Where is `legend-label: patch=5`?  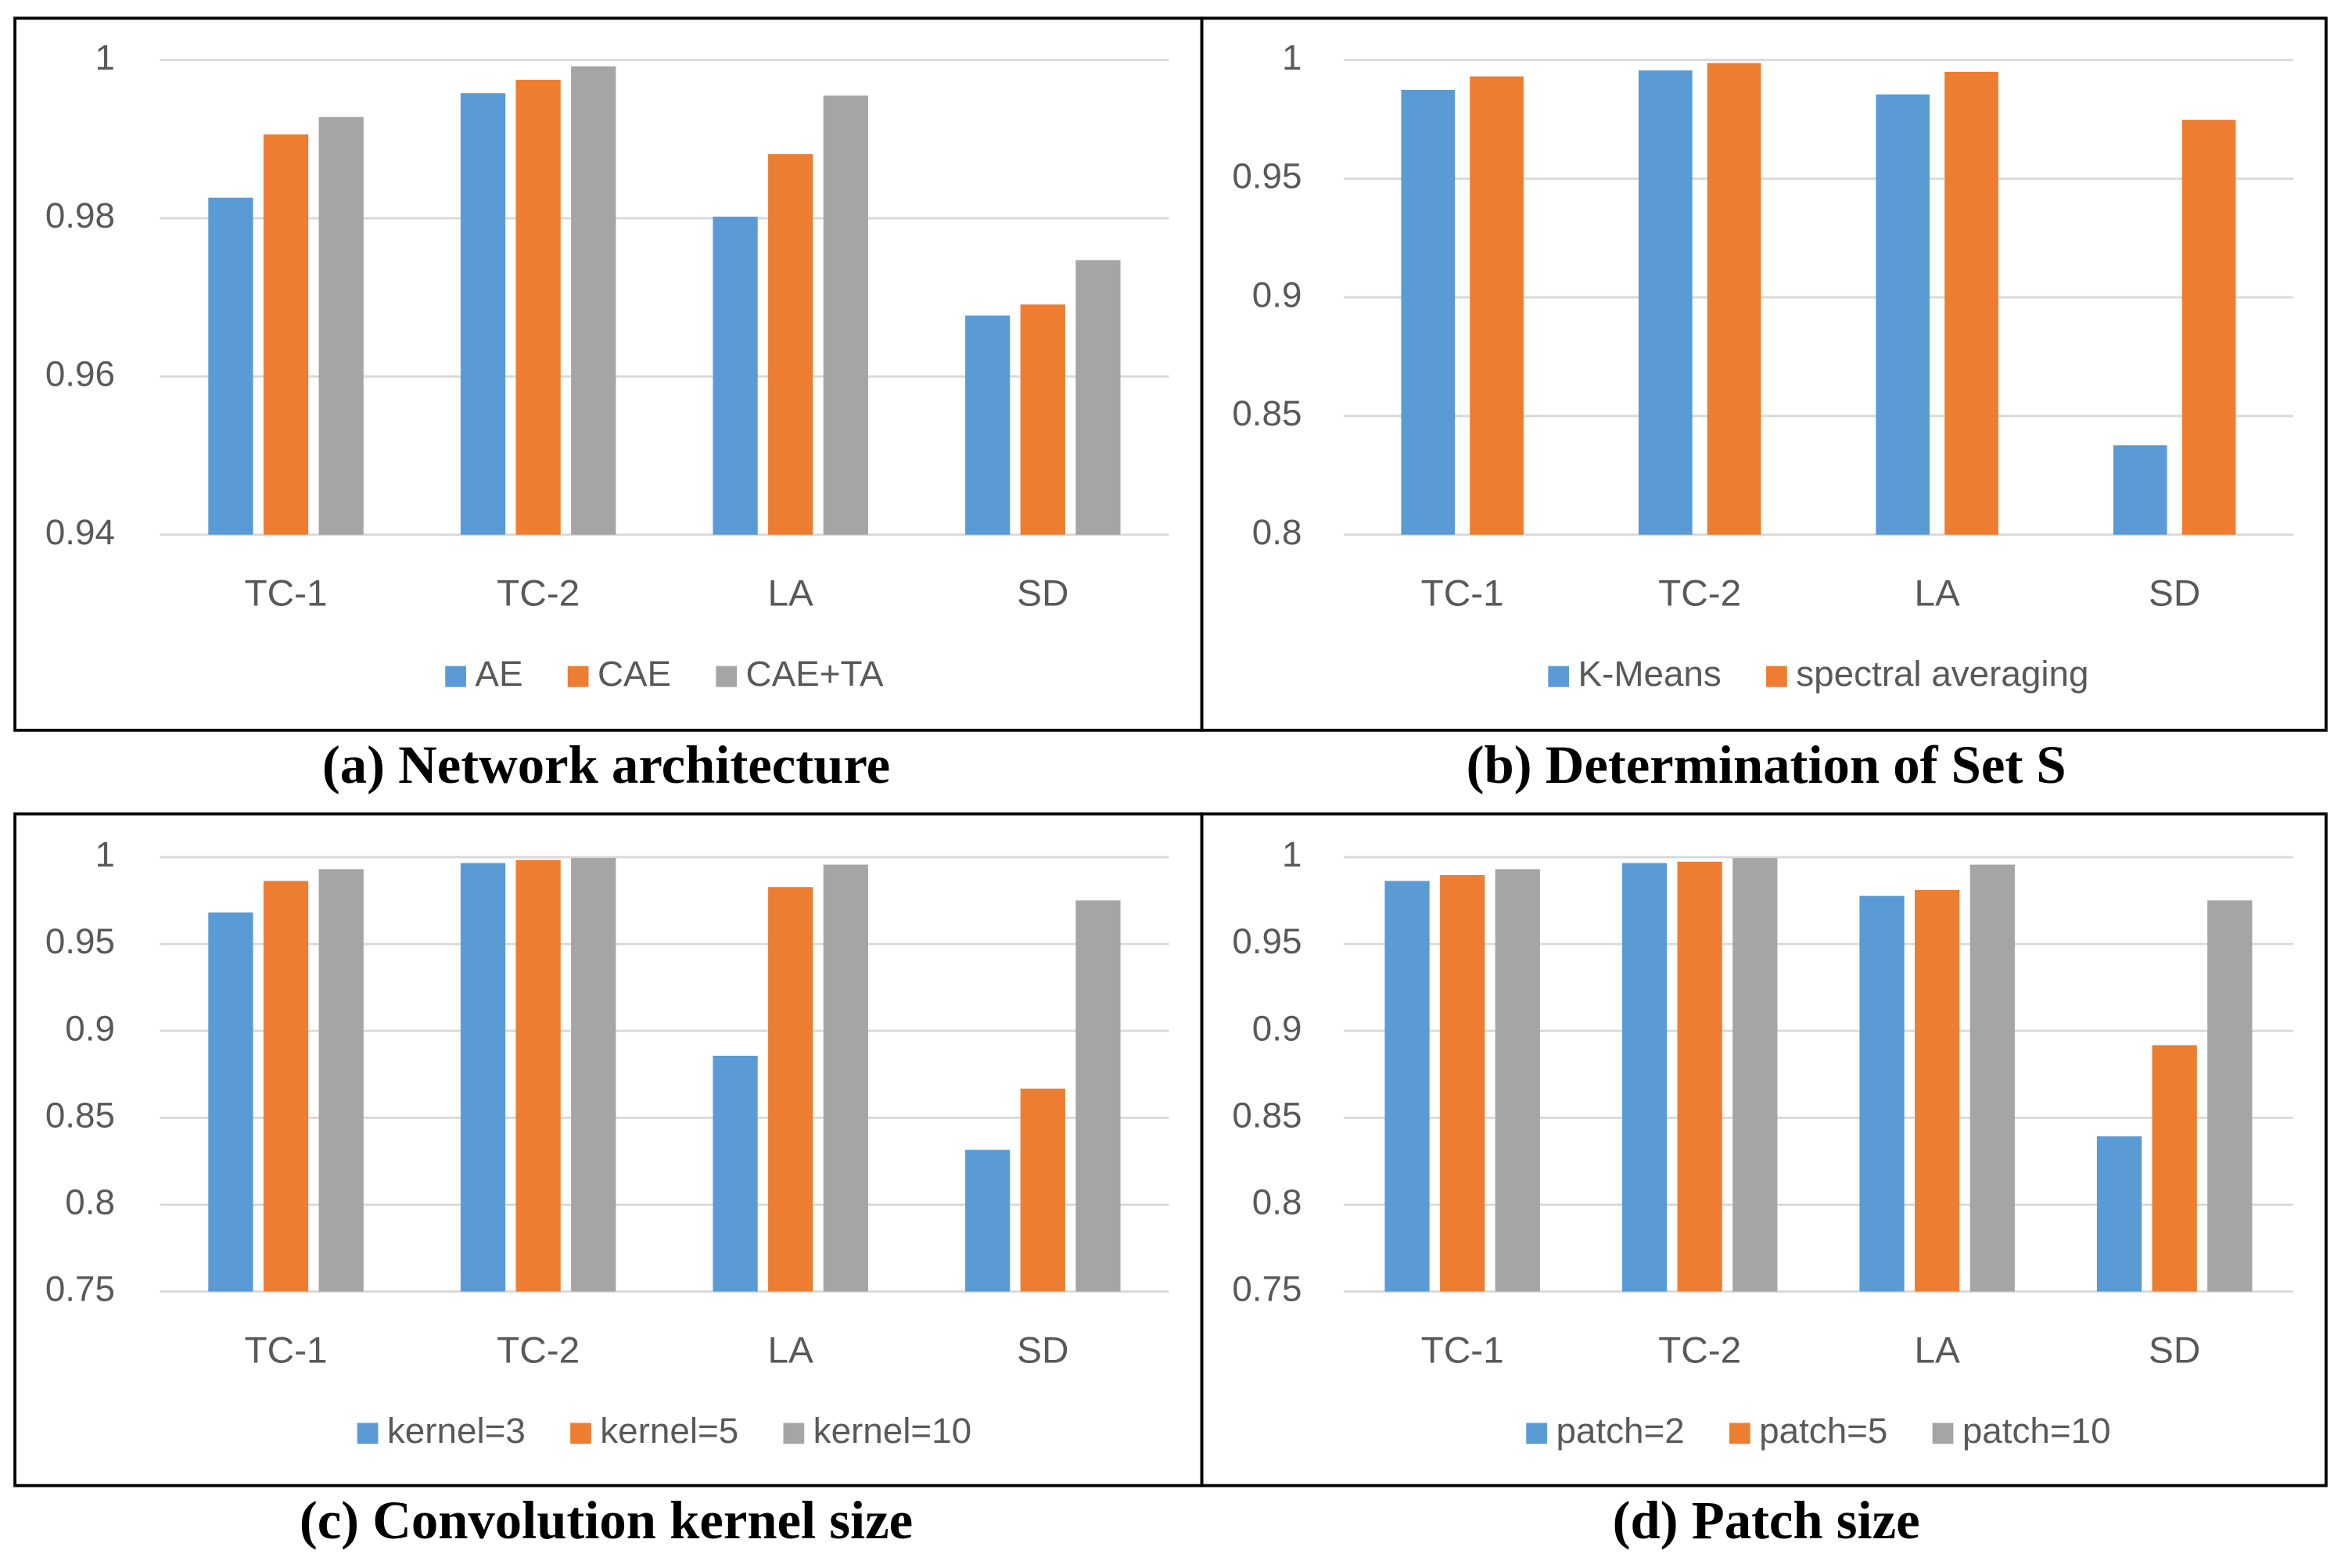
legend-label: patch=5 is located at coordinates (1823, 1431).